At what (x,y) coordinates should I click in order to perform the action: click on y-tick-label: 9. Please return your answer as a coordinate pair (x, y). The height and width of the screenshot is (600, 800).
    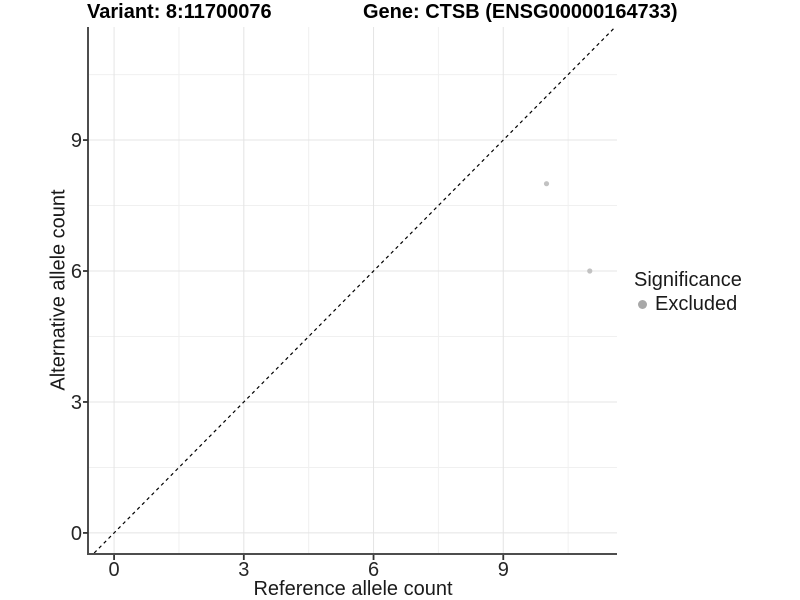
    Looking at the image, I should click on (76, 141).